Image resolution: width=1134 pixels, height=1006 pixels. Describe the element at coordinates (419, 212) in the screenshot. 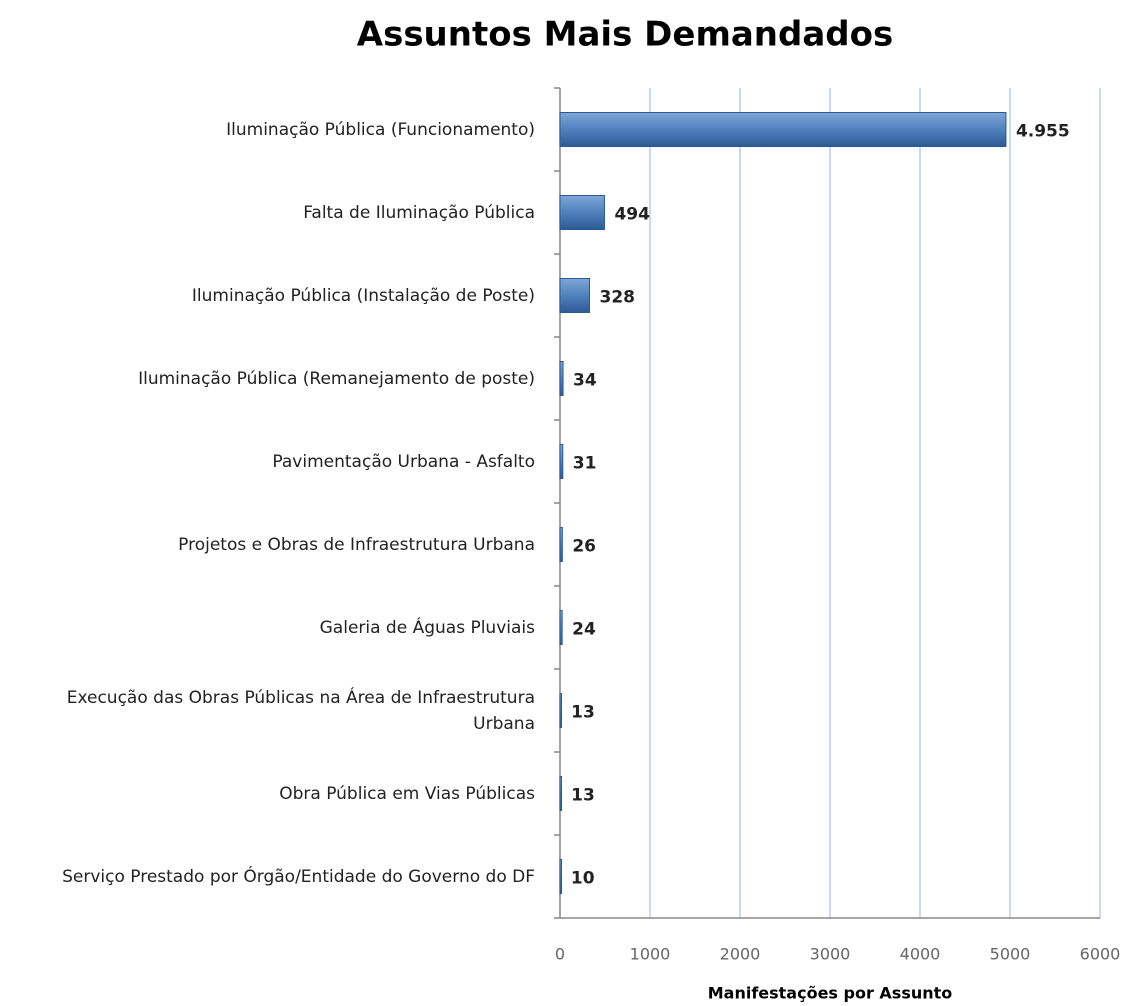

I see `y-tick-label: Falta de Iluminação Pública` at that location.